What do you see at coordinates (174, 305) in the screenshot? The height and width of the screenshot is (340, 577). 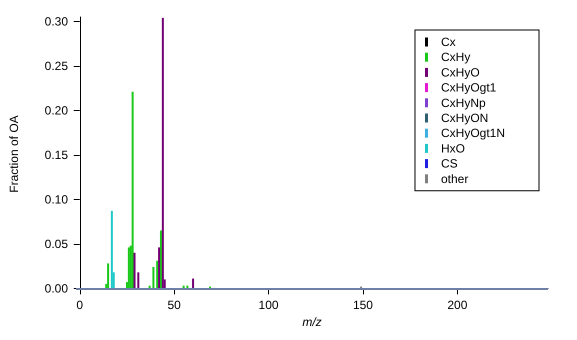 I see `x-tick-label: 50` at bounding box center [174, 305].